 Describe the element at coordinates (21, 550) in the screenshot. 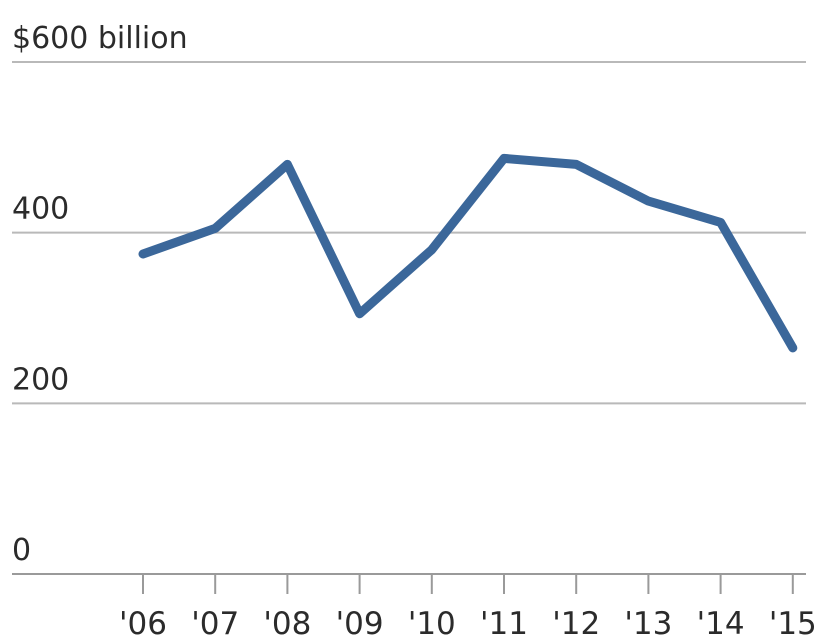

I see `y-tick-label-0: 0` at that location.